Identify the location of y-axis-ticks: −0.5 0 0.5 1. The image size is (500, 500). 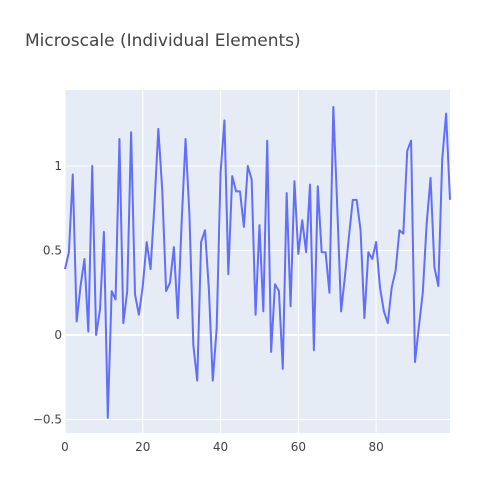
(47, 292).